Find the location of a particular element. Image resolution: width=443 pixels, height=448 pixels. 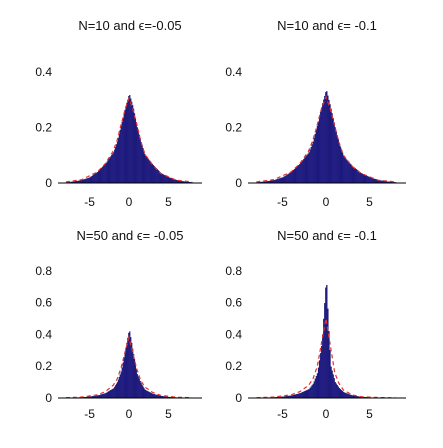

x-tick-label: -5 is located at coordinates (282, 202).